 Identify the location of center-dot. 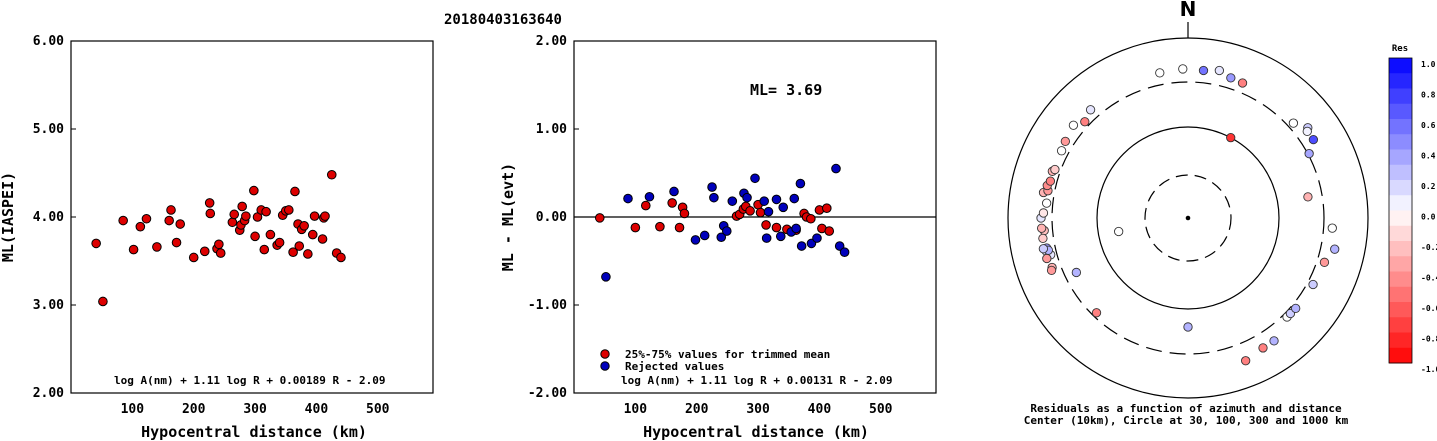
(1188, 218).